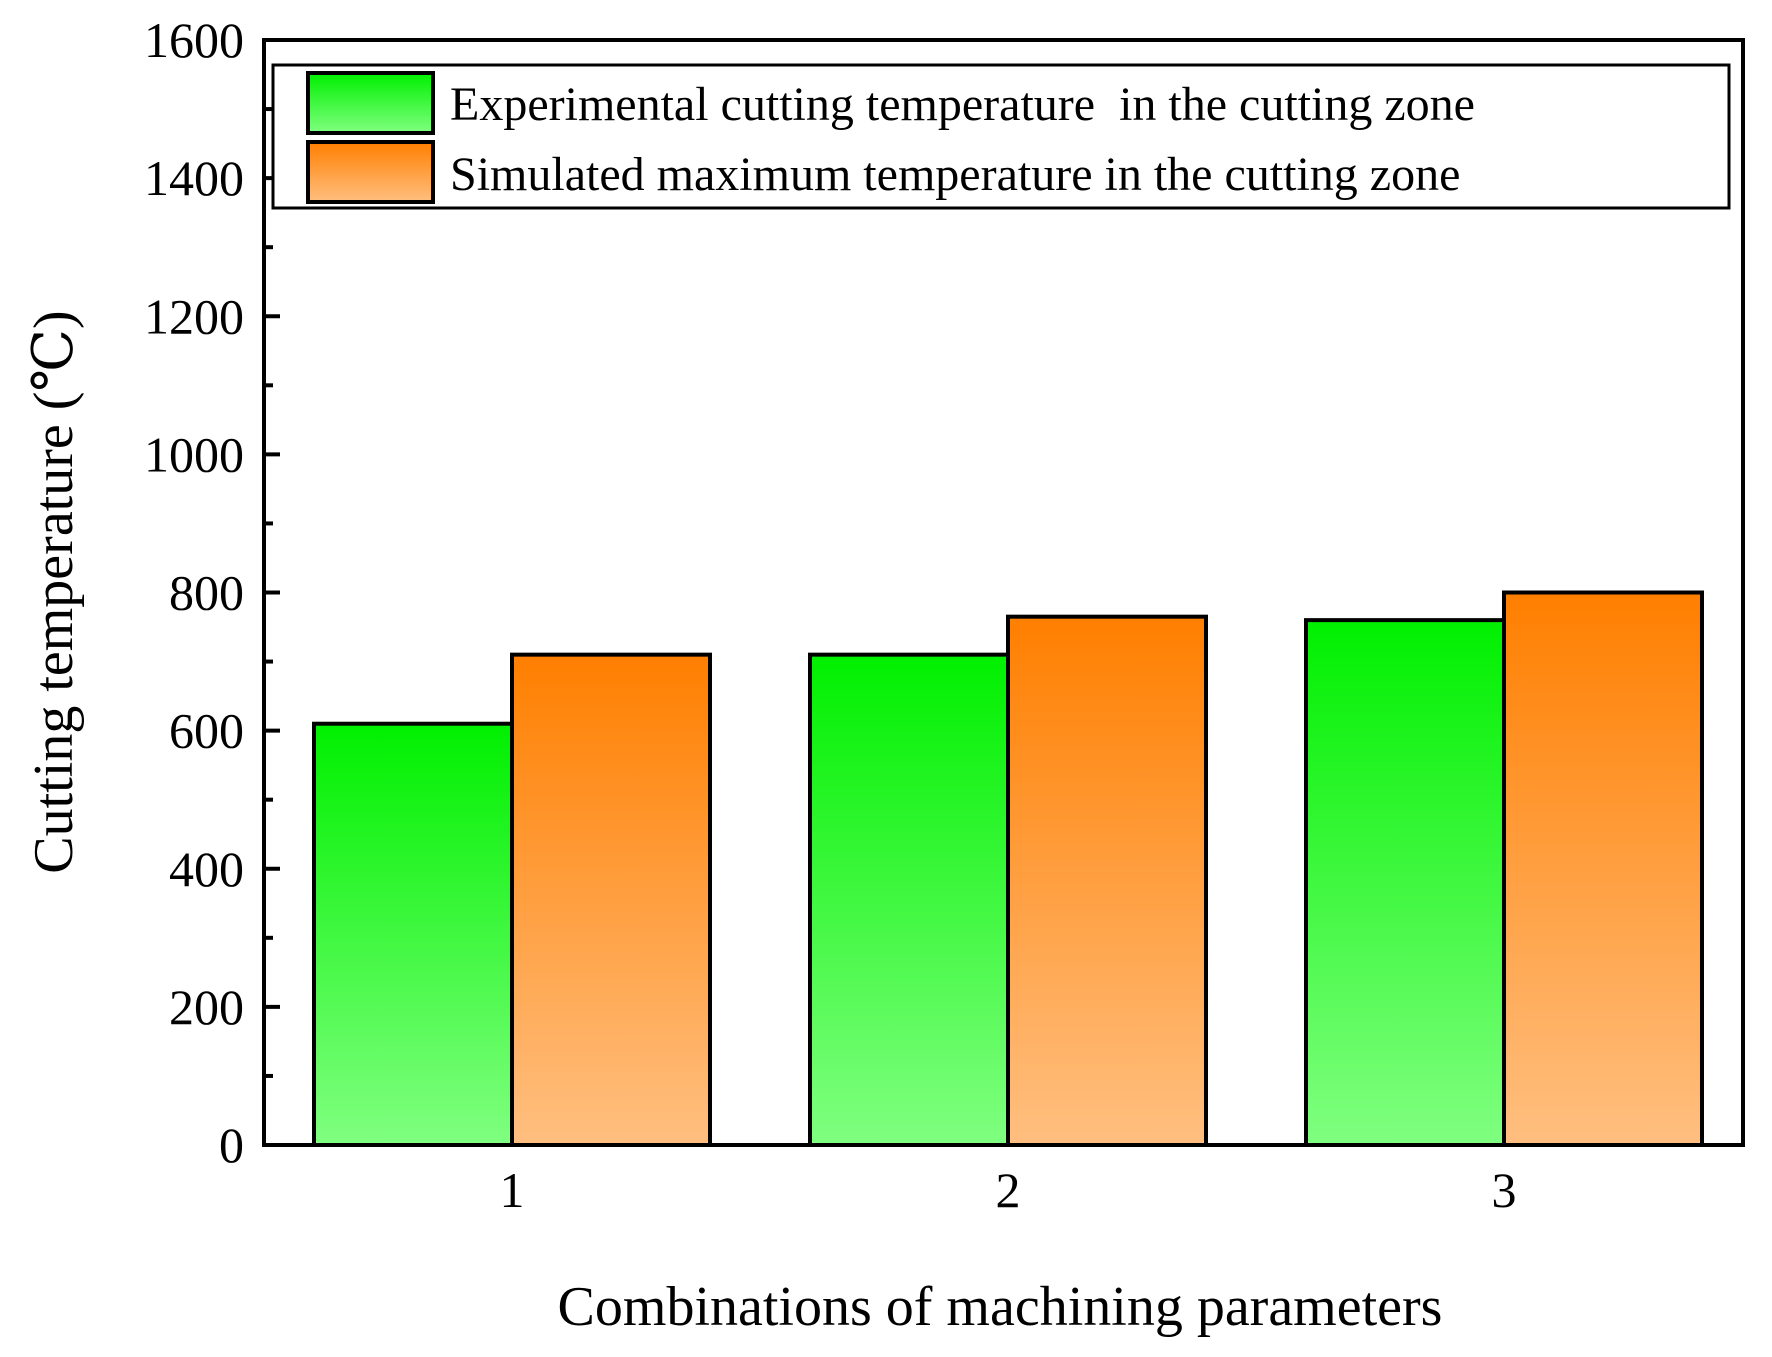 This screenshot has width=1772, height=1357. I want to click on x-axis-title: Combinations of machining parameters, so click(1000, 1307).